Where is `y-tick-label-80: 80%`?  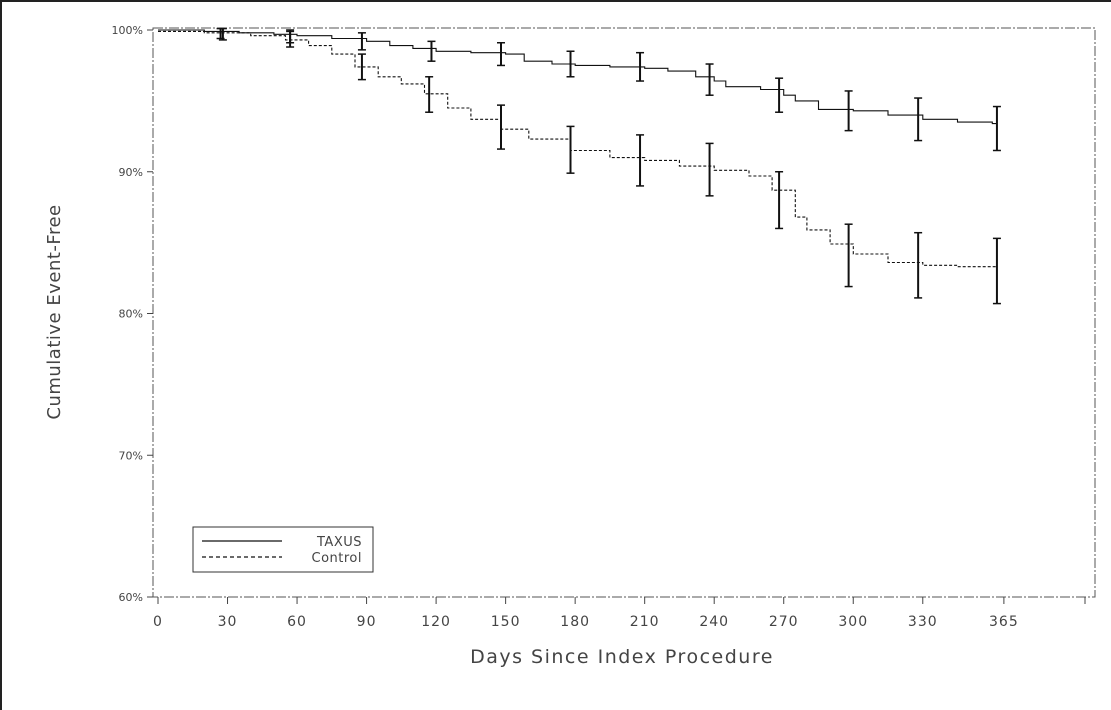
y-tick-label-80: 80% is located at coordinates (131, 314).